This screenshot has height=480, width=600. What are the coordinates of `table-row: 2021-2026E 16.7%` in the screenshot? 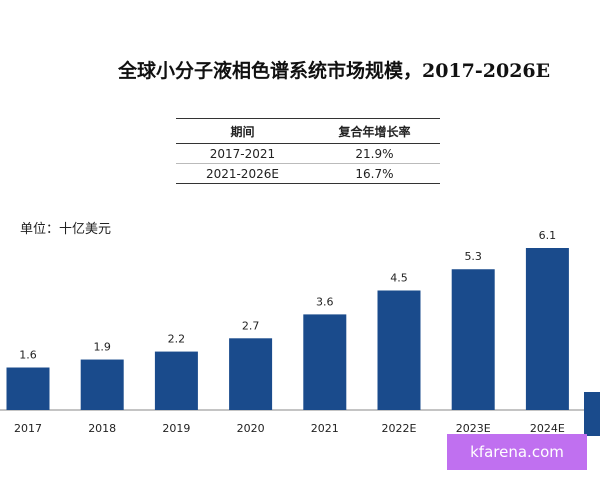 It's located at (308, 173).